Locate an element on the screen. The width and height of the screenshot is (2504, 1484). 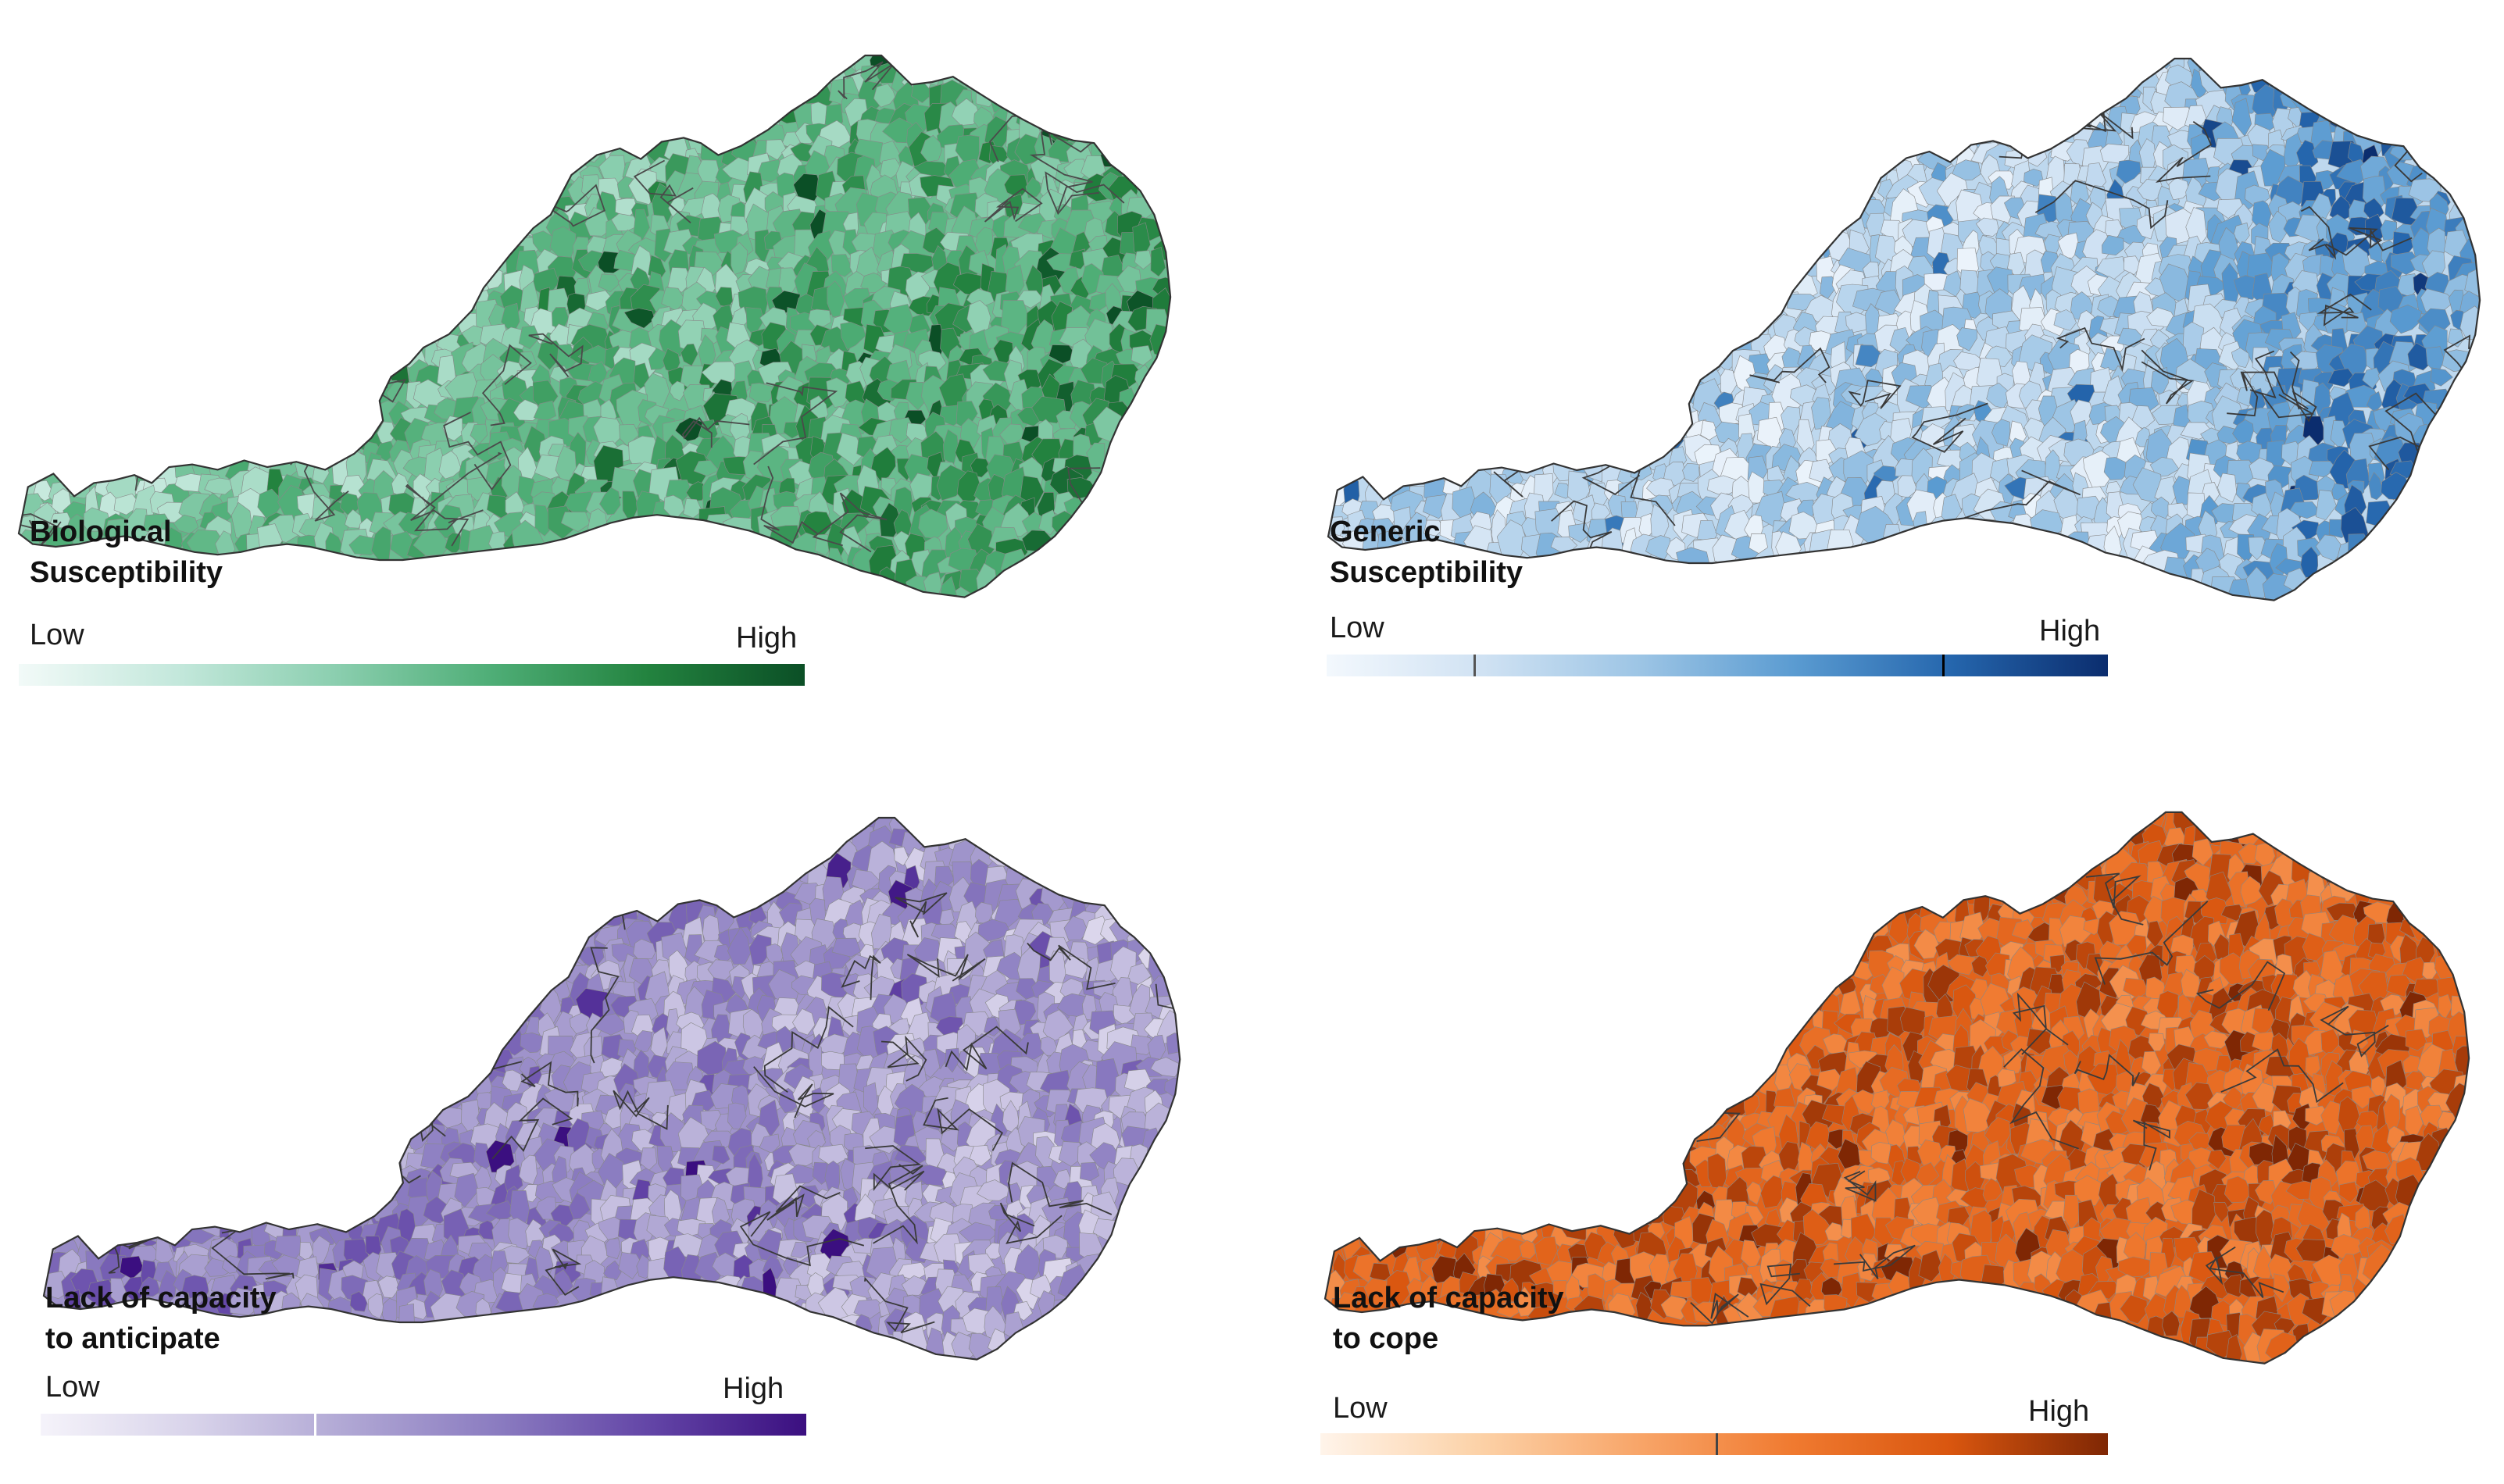
map-title-generic: Generic Susceptibility is located at coordinates (1426, 552).